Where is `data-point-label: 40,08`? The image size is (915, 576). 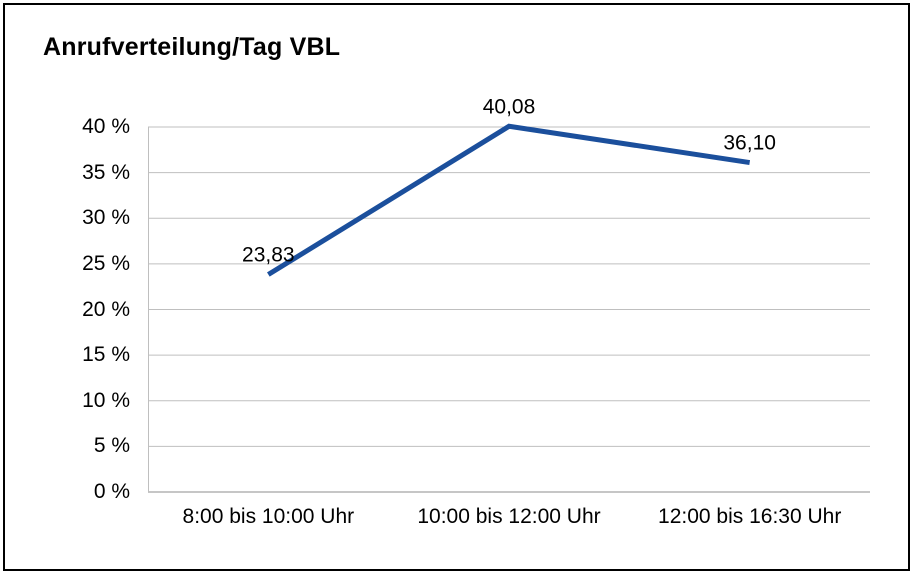 data-point-label: 40,08 is located at coordinates (509, 106).